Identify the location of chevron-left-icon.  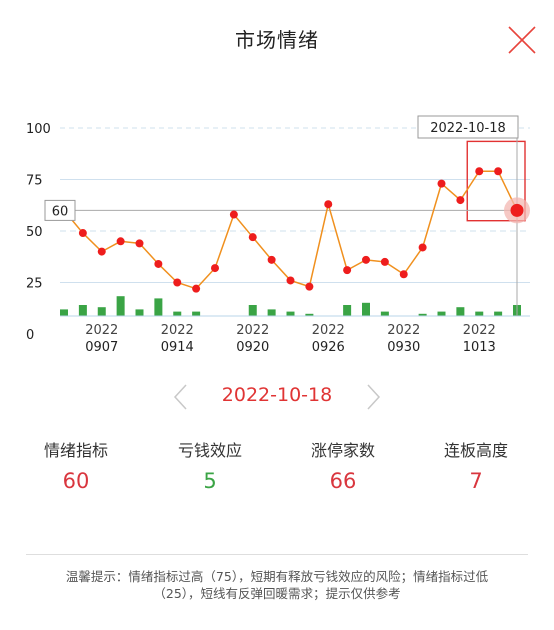
(181, 397).